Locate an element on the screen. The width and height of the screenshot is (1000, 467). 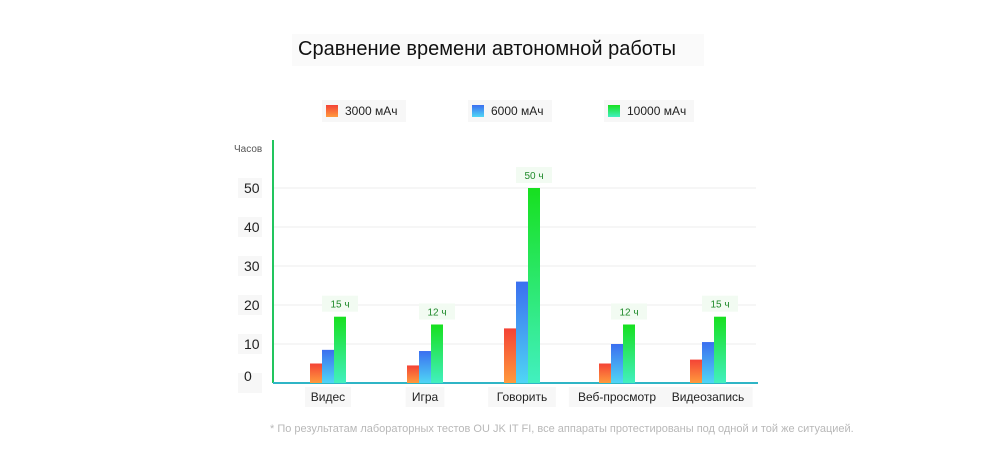
x-tick-label-4: Веб-просмотр is located at coordinates (617, 397).